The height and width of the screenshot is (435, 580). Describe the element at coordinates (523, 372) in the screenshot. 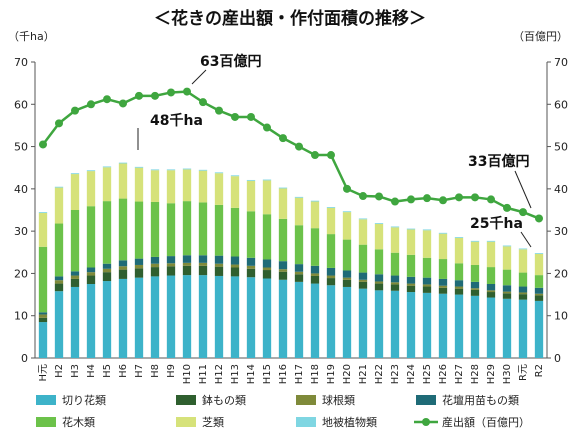

I see `x-tick-label: R元` at that location.